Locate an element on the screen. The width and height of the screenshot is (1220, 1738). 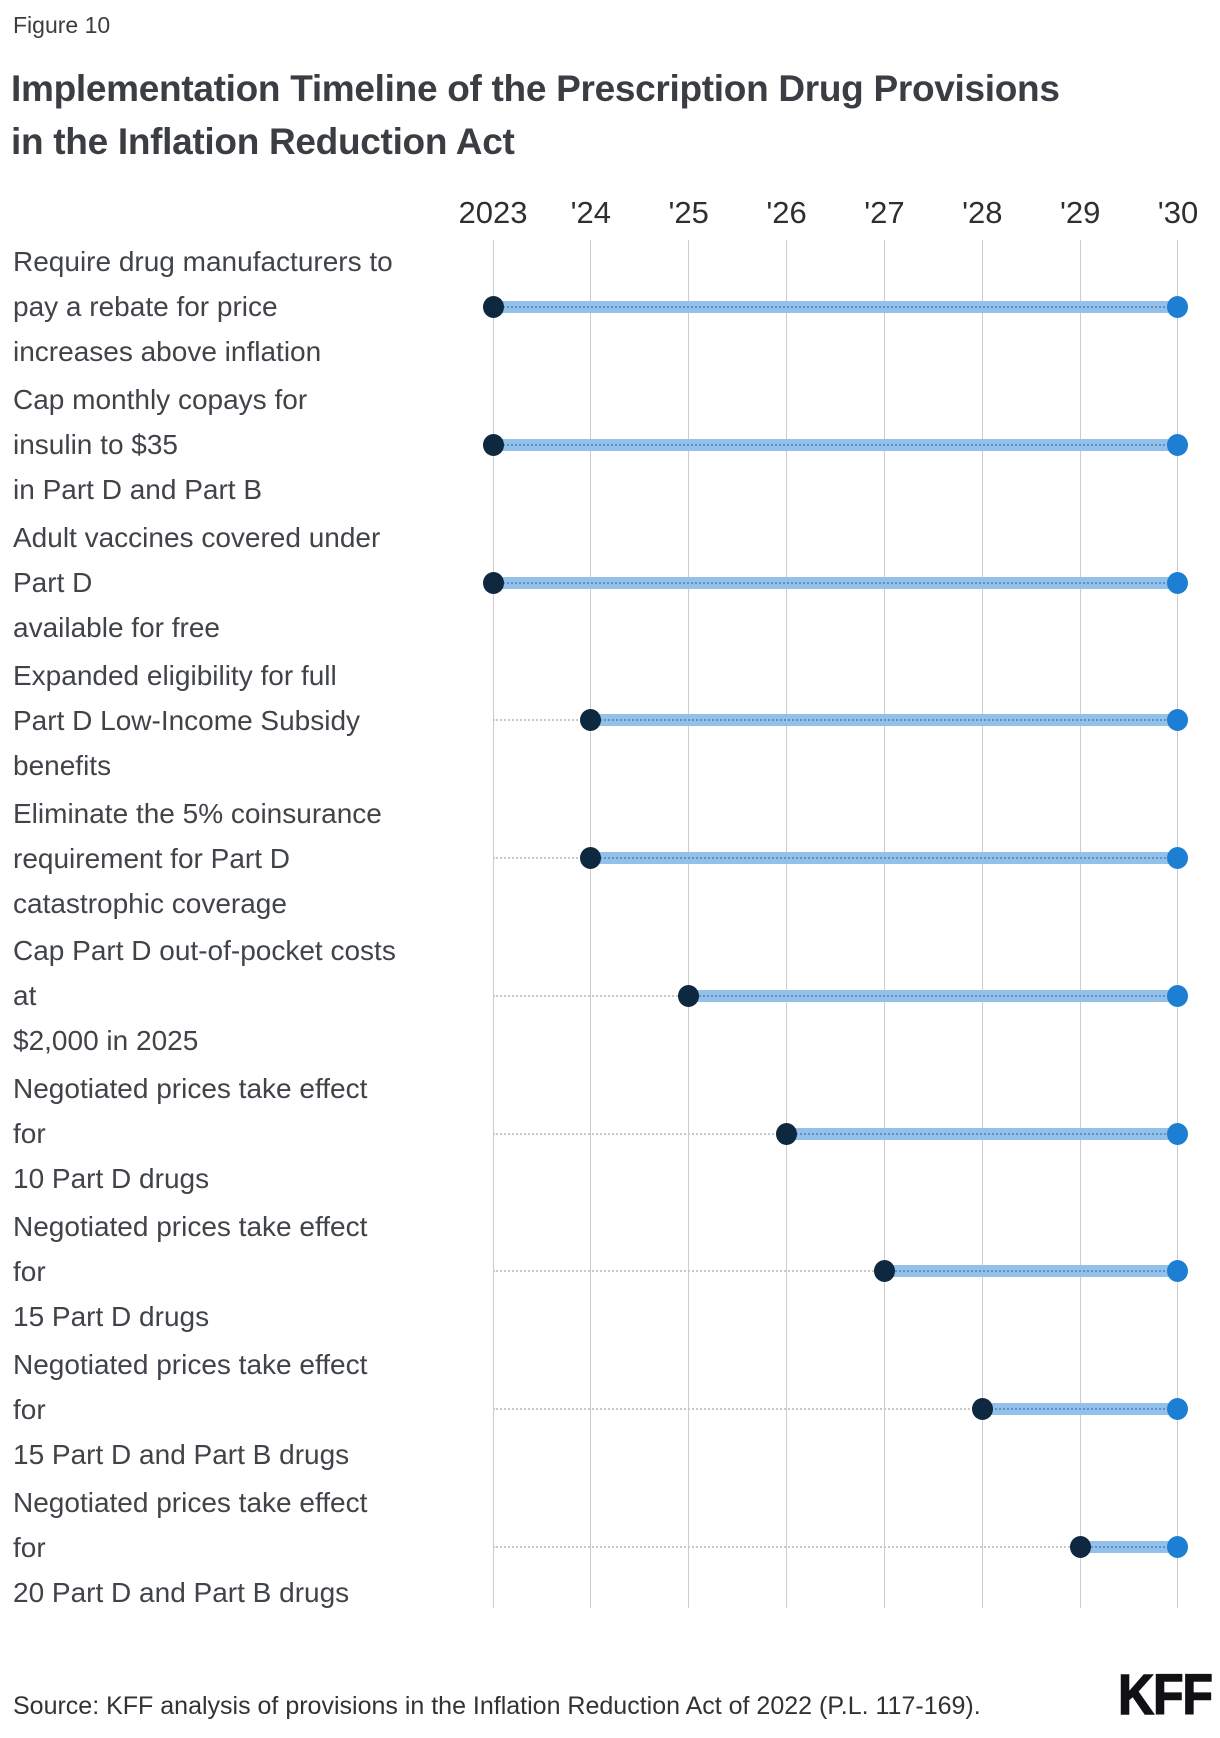
x-axis-tick-label: '27 is located at coordinates (884, 212).